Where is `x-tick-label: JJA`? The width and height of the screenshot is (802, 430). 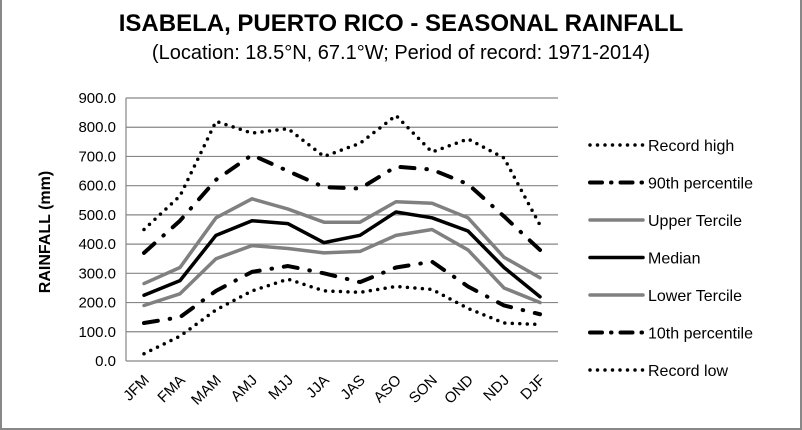 x-tick-label: JJA is located at coordinates (318, 387).